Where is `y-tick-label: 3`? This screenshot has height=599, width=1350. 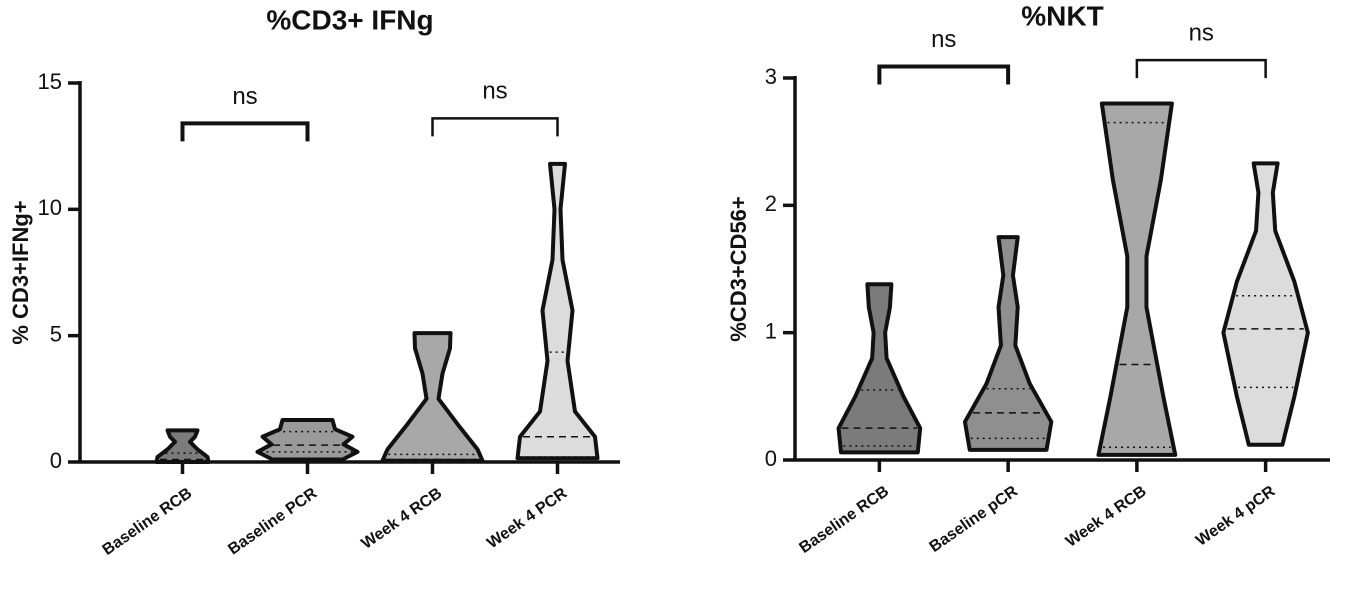 y-tick-label: 3 is located at coordinates (771, 76).